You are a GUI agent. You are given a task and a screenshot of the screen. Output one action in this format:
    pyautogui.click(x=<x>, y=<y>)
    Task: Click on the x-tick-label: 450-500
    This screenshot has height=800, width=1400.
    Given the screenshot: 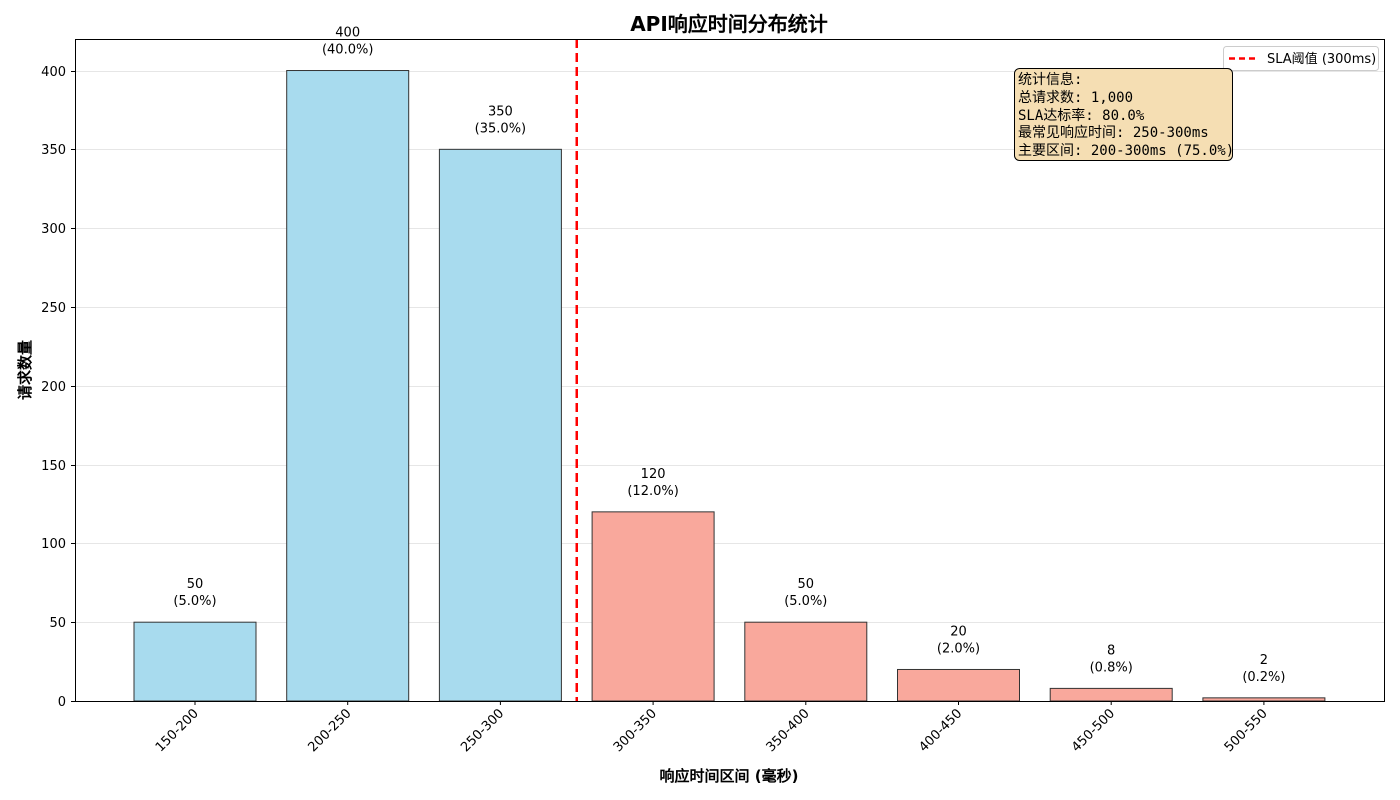 What is the action you would take?
    pyautogui.click(x=1093, y=730)
    